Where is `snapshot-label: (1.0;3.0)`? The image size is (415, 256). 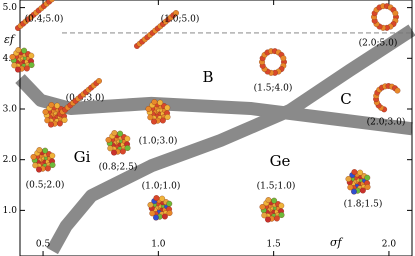 snapshot-label: (1.0;3.0) is located at coordinates (158, 141).